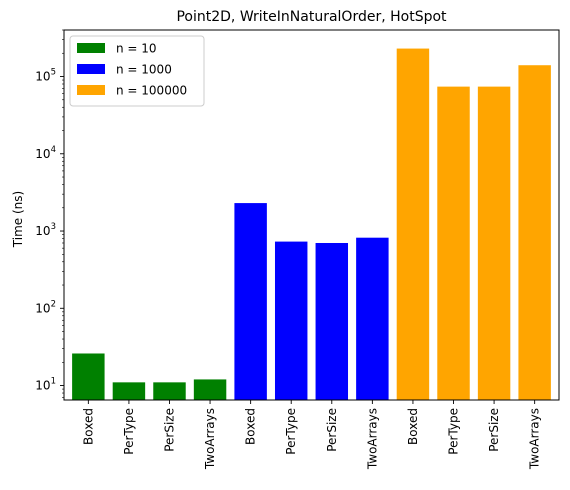 The image size is (570, 490). Describe the element at coordinates (45, 76) in the screenshot. I see `y-tick-label-4: 10⁵` at that location.